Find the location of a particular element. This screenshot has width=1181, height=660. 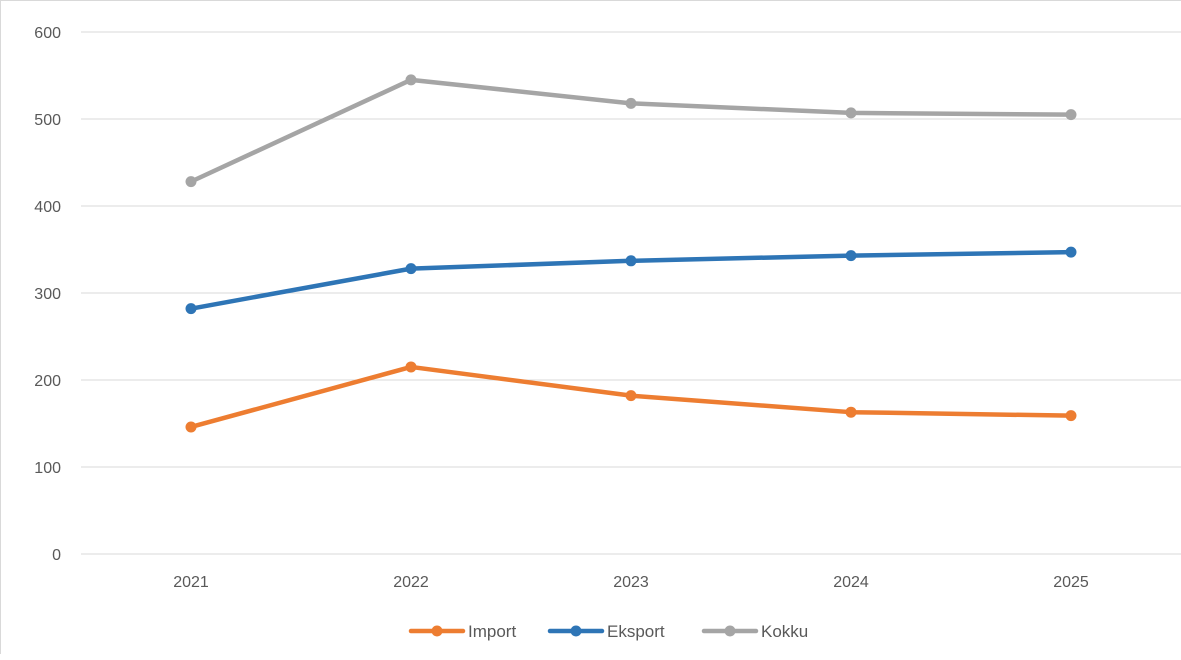

data-point-eksport-2024 is located at coordinates (851, 256).